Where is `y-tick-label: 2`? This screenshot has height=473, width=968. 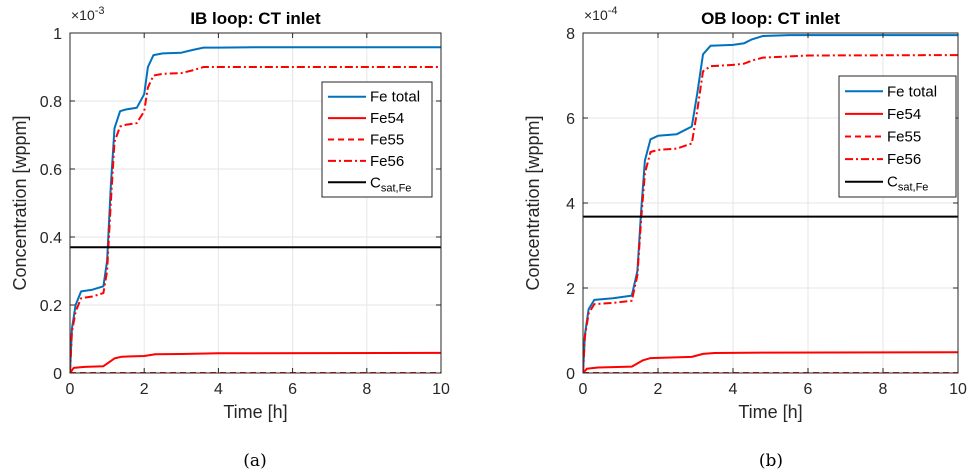 y-tick-label: 2 is located at coordinates (570, 289).